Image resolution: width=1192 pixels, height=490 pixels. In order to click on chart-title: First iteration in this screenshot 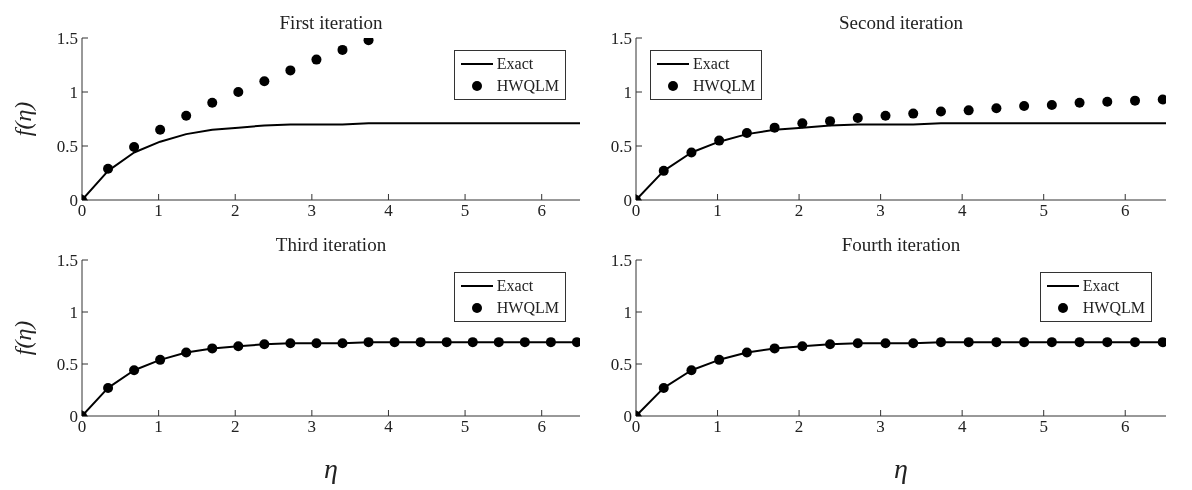, I will do `click(331, 23)`.